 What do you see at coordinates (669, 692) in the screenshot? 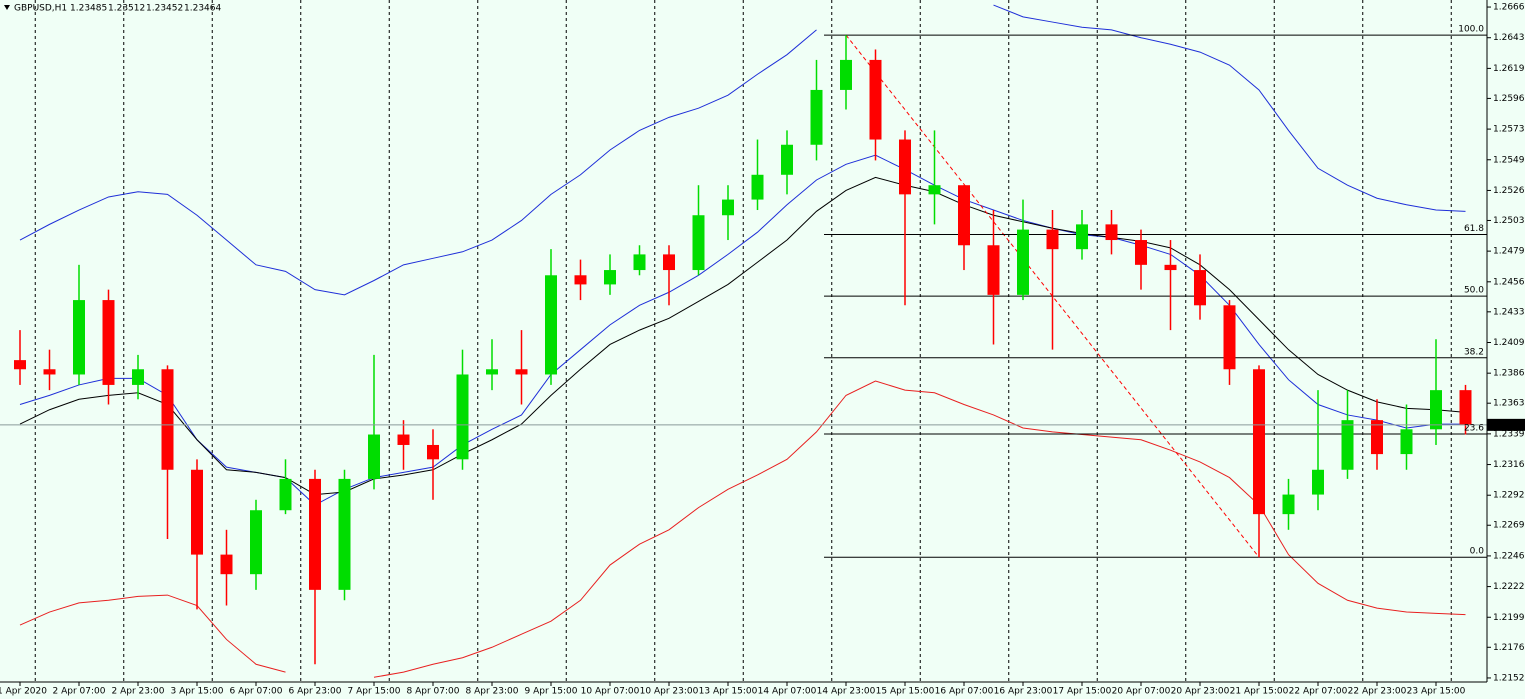
I see `x-tick-label: 10 Apr 23:00` at bounding box center [669, 692].